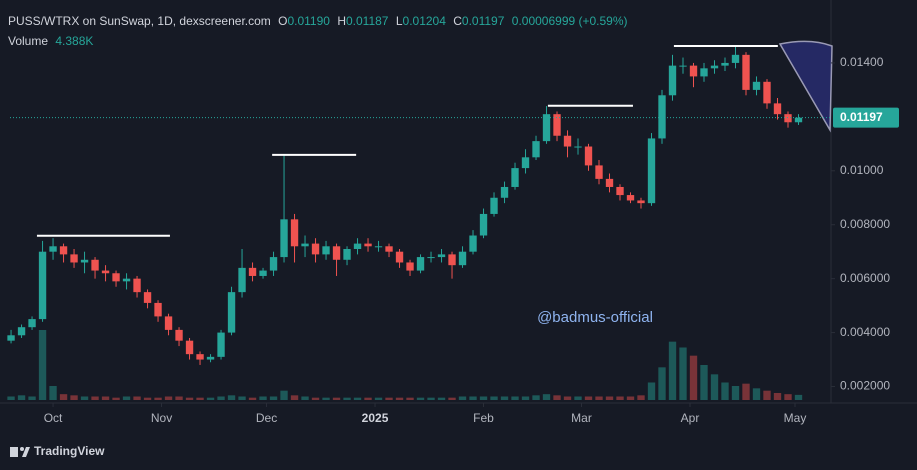 The image size is (917, 470). Describe the element at coordinates (862, 170) in the screenshot. I see `y-tick-label: 0.01000` at that location.